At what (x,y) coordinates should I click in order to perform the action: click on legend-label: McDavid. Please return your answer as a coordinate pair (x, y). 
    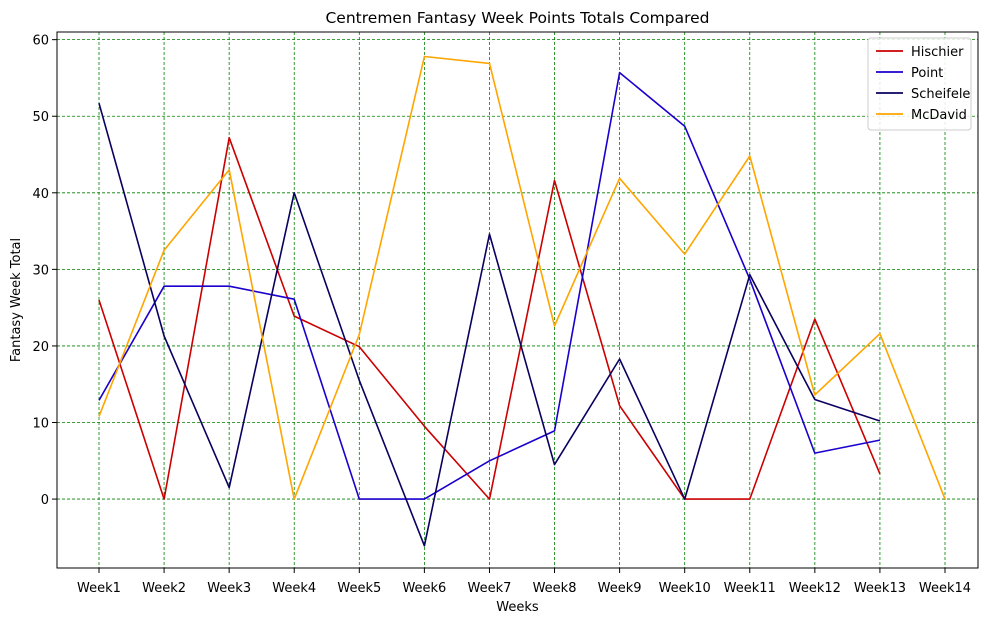
    Looking at the image, I should click on (939, 115).